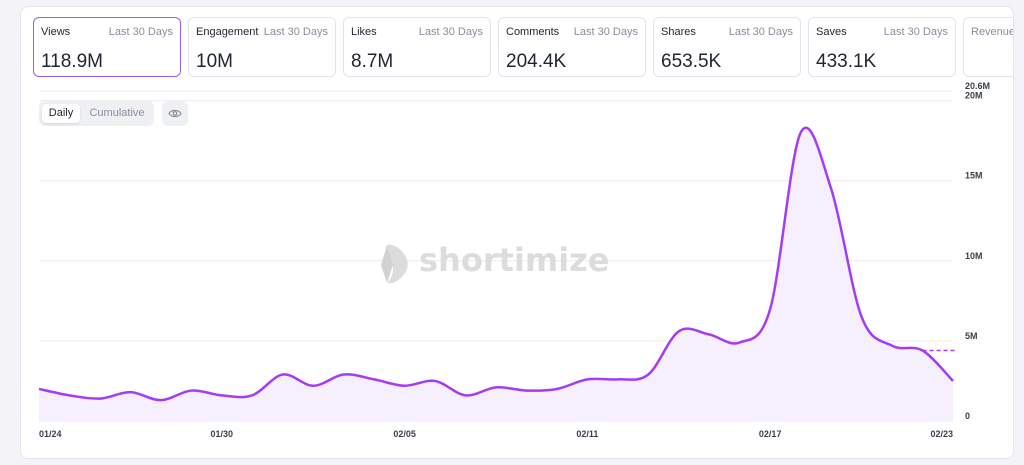  Describe the element at coordinates (536, 61) in the screenshot. I see `metric-value: 204.4K` at that location.